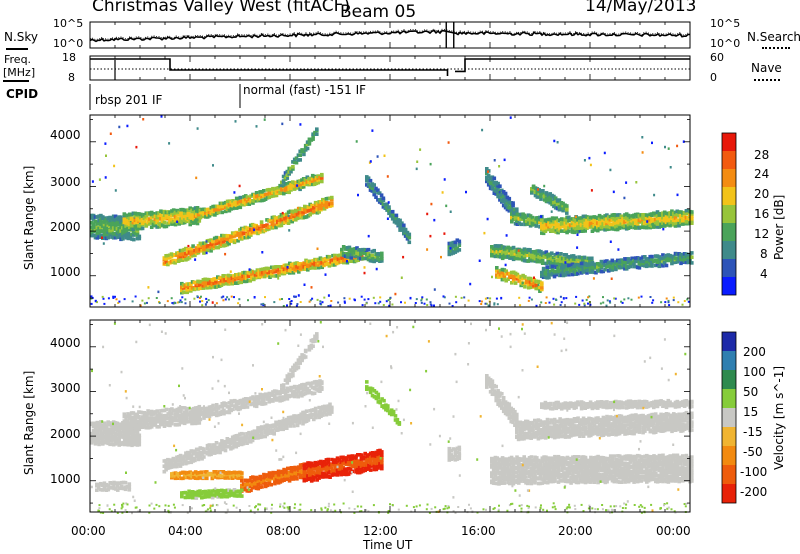  Describe the element at coordinates (22, 94) in the screenshot. I see `cpid-label: CPID` at that location.